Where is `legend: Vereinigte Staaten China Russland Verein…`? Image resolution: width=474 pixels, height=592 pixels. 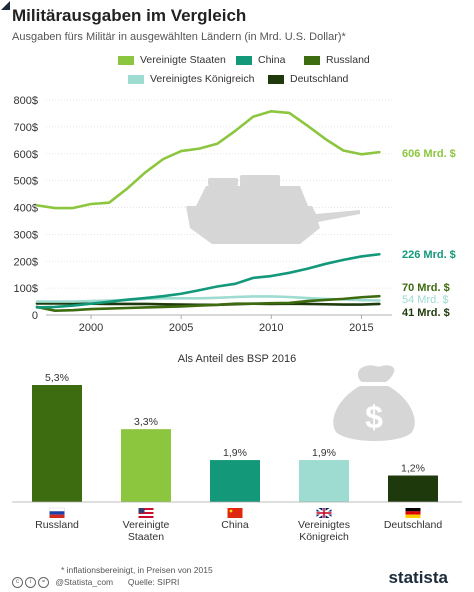
legend: Vereinigte Staaten China Russland Verein… is located at coordinates (237, 72).